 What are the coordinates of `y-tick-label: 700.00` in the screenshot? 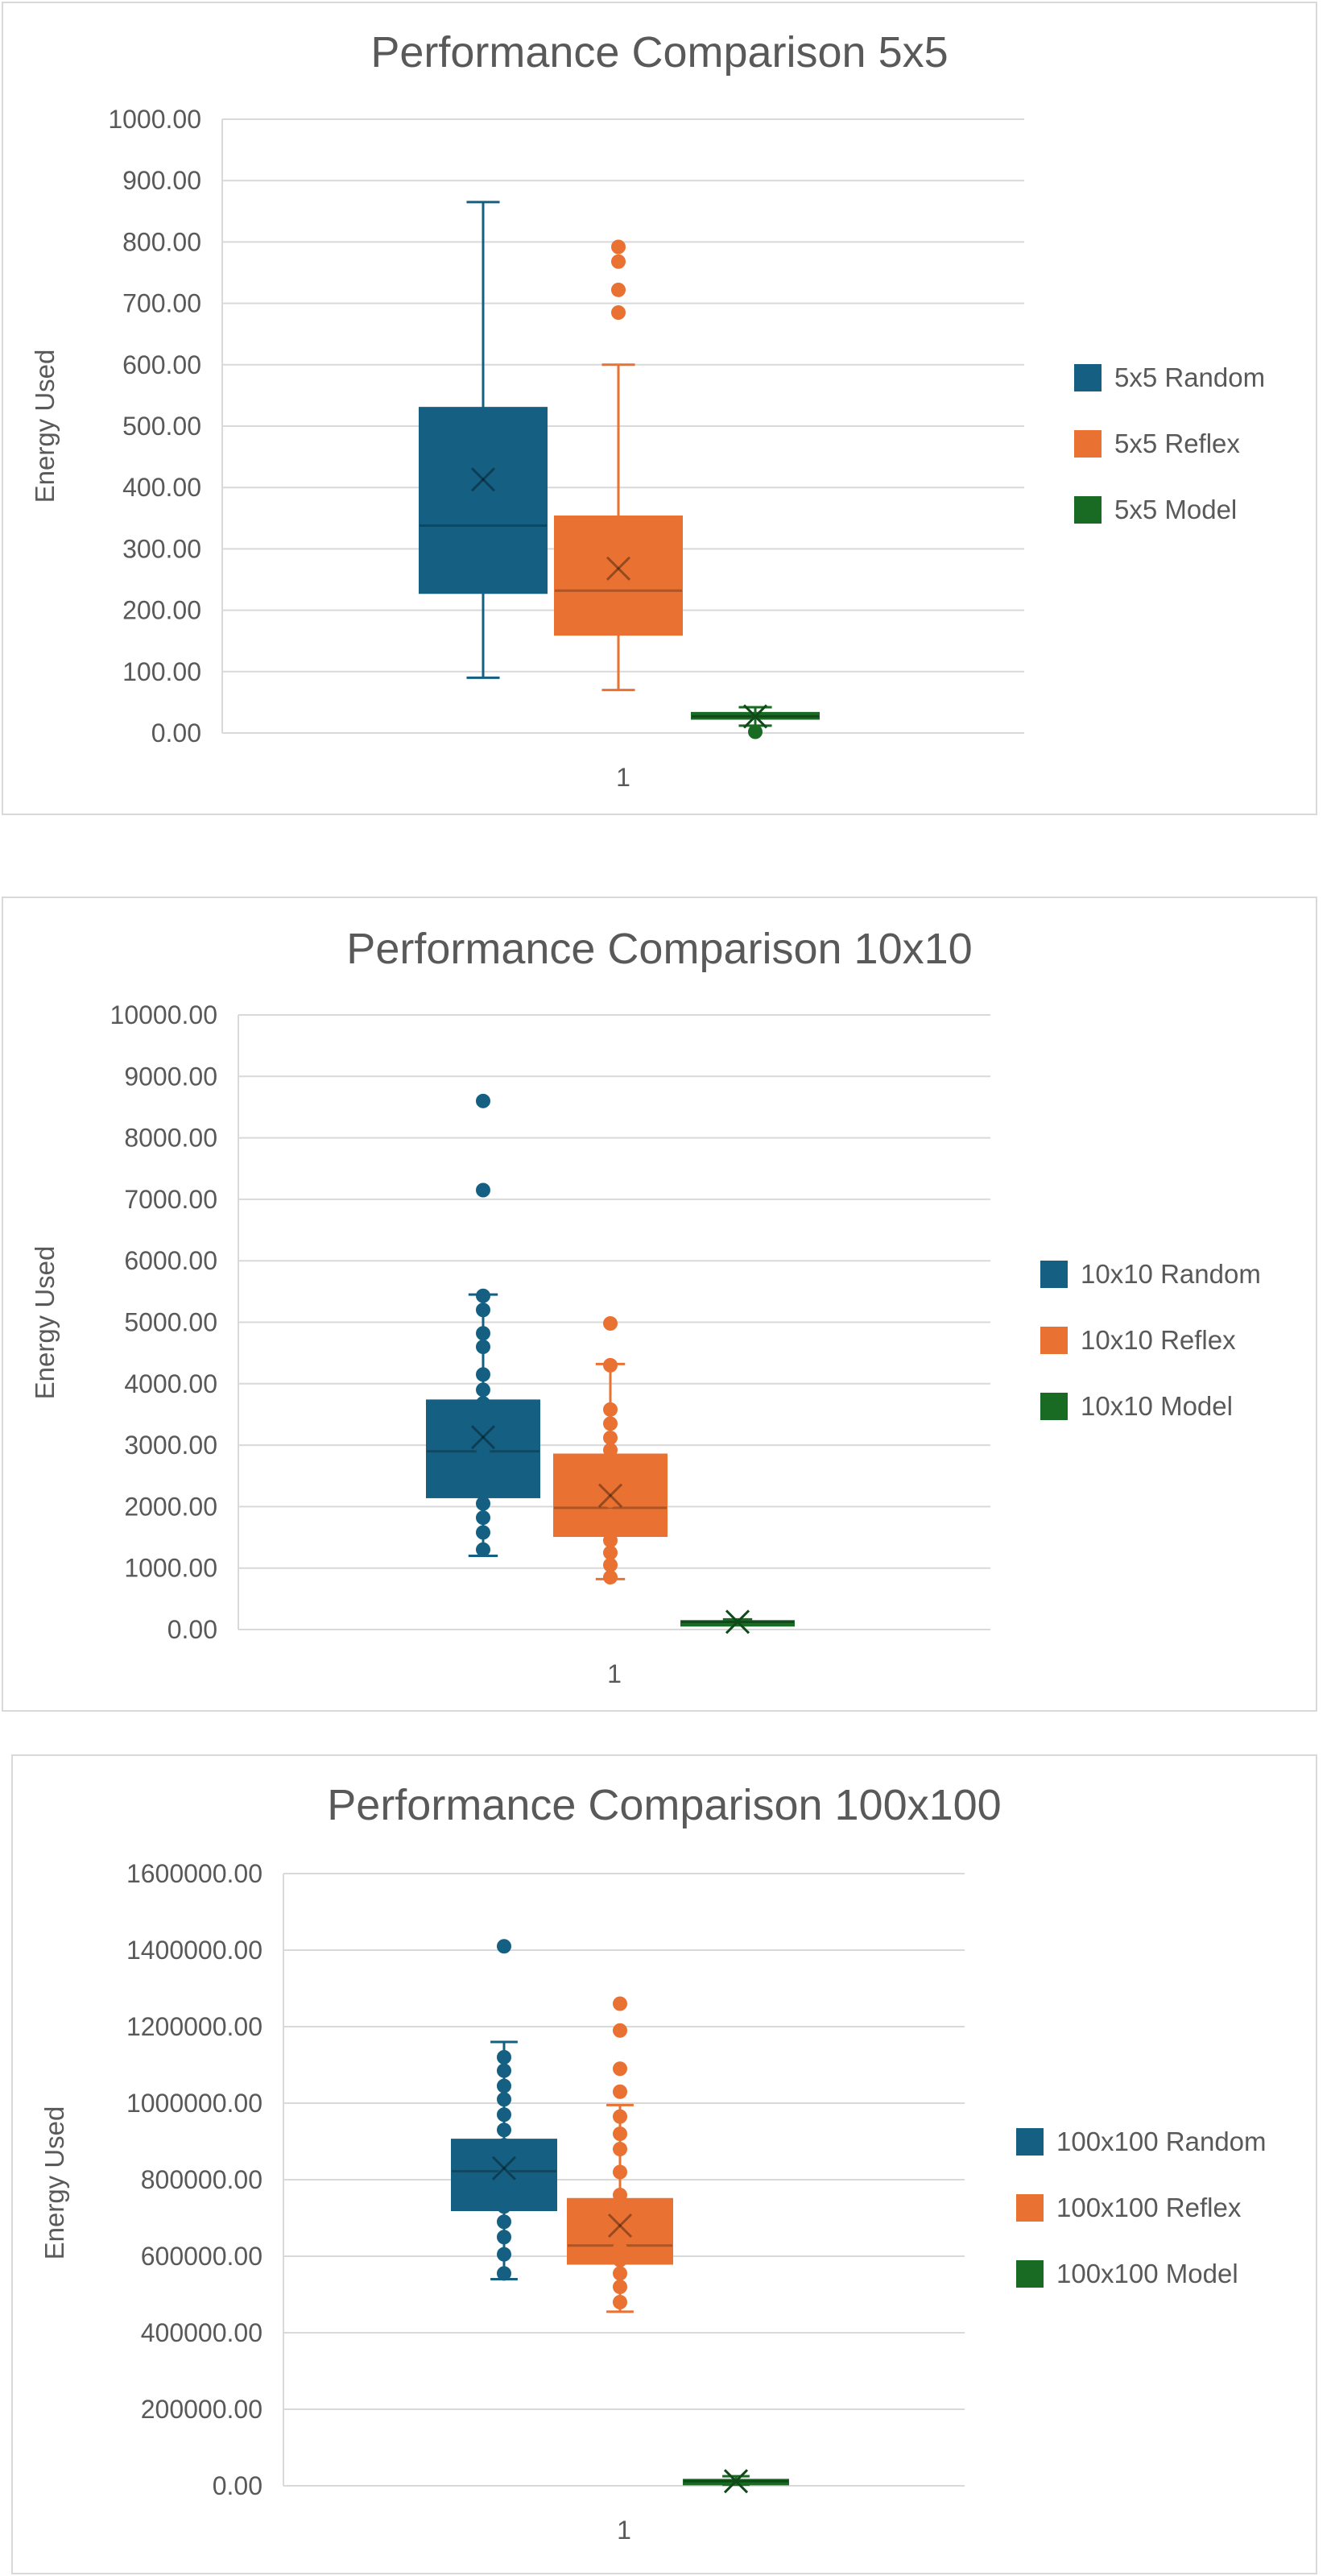 It's located at (161, 303).